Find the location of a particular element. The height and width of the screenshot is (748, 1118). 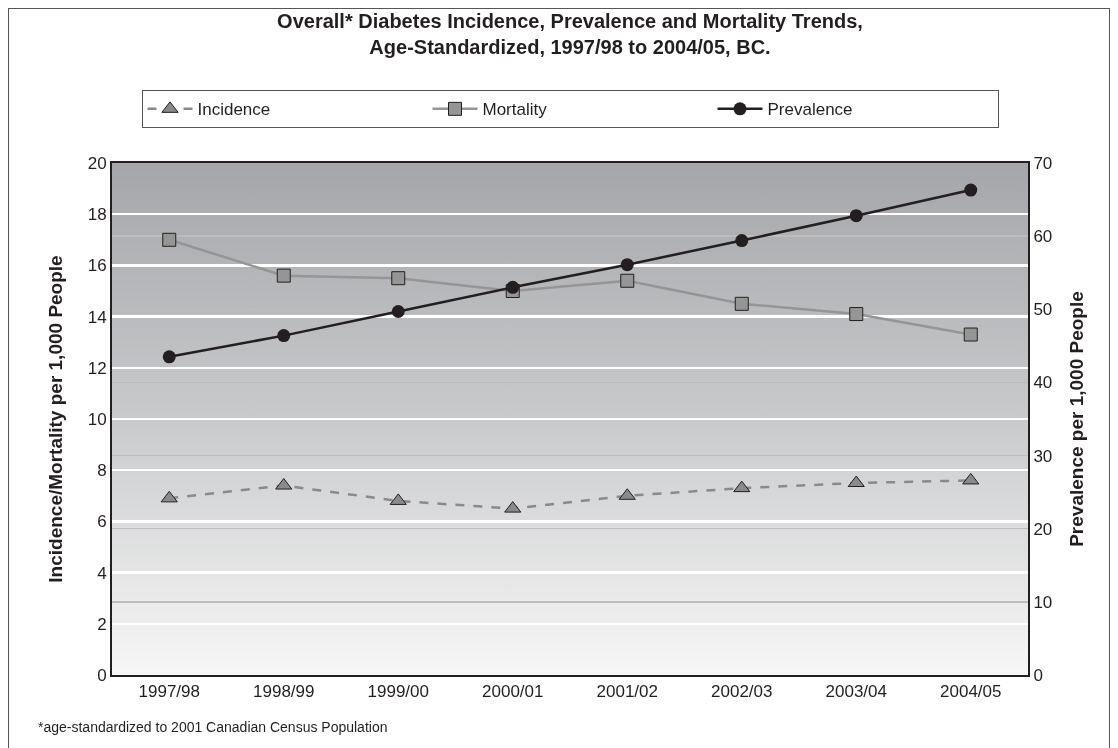

y2-tick-label: 40 is located at coordinates (1043, 383).